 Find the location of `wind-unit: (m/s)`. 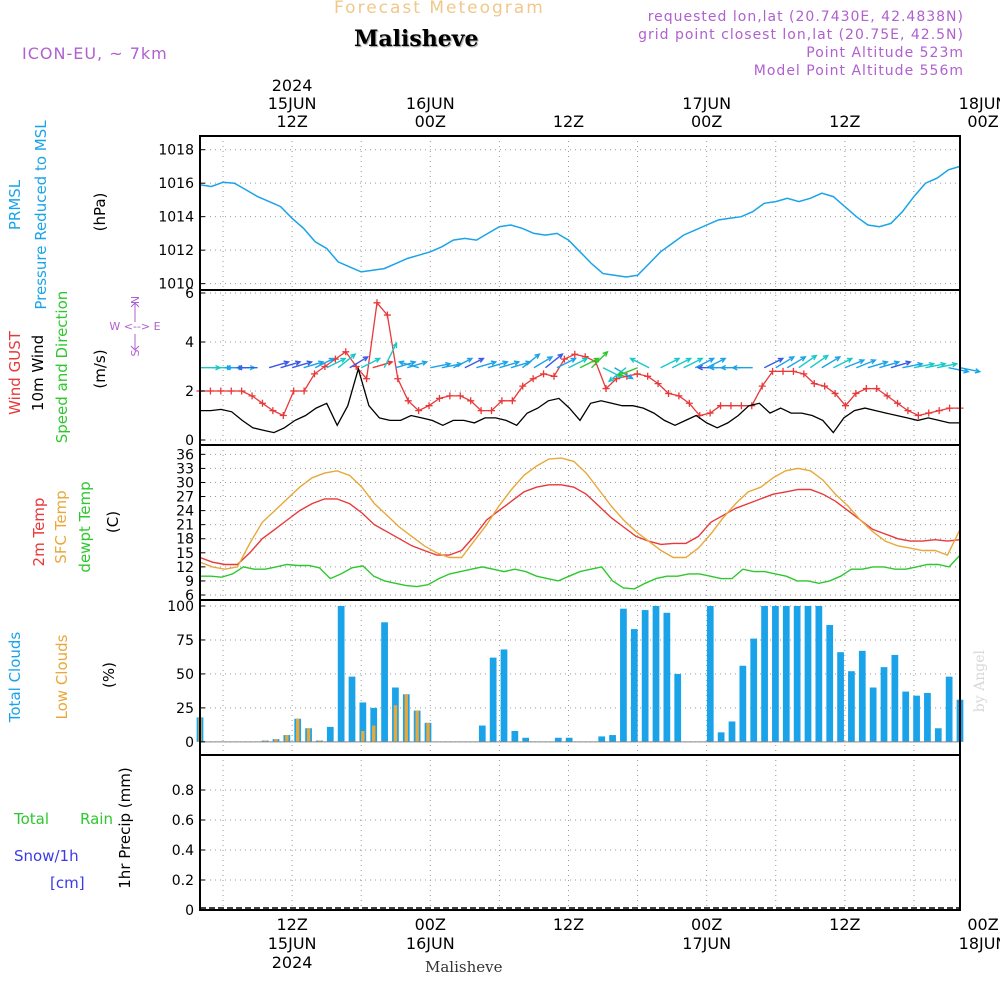

wind-unit: (m/s) is located at coordinates (100, 368).